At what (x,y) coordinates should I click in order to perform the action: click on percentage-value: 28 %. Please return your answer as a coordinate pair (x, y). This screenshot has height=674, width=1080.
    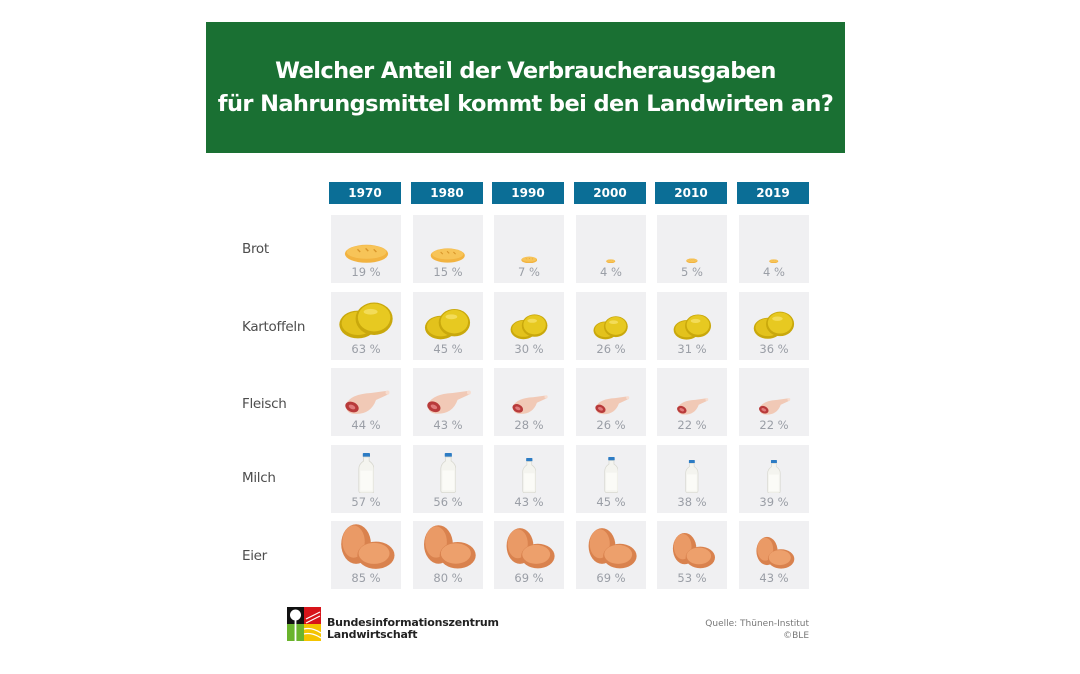
    Looking at the image, I should click on (529, 425).